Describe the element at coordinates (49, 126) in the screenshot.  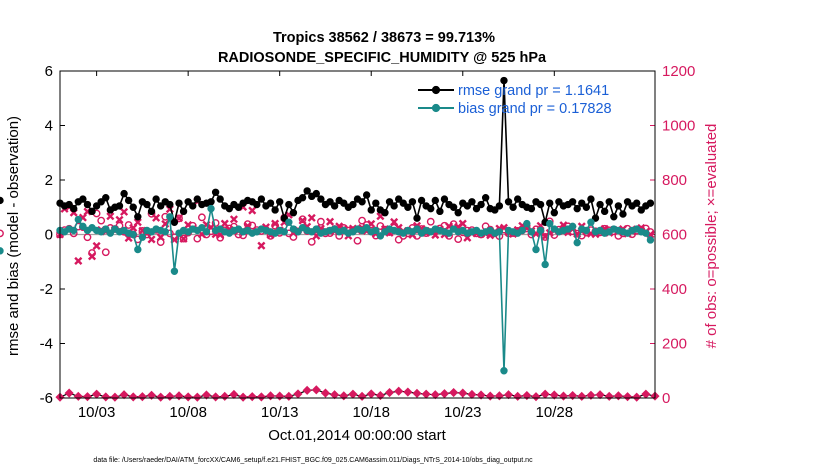
I see `y-tick-label: 4` at that location.